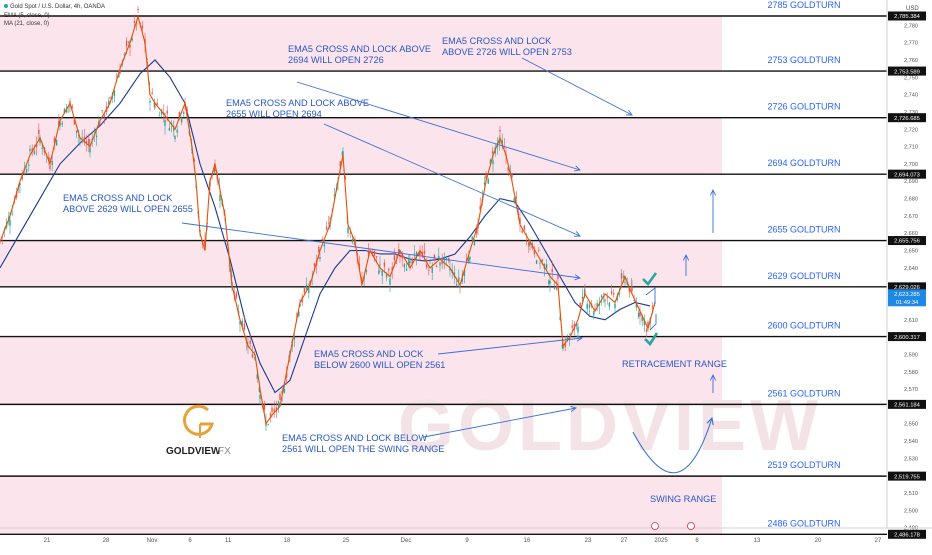 The width and height of the screenshot is (932, 555). Describe the element at coordinates (287, 541) in the screenshot. I see `x-tick-5: 18` at that location.